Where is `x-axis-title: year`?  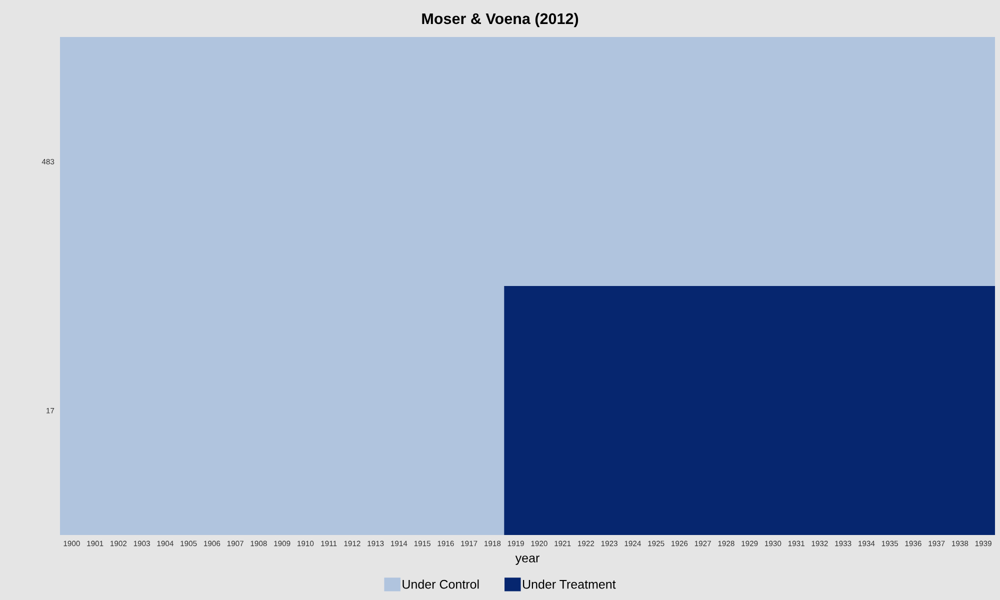
x-axis-title: year is located at coordinates (527, 560).